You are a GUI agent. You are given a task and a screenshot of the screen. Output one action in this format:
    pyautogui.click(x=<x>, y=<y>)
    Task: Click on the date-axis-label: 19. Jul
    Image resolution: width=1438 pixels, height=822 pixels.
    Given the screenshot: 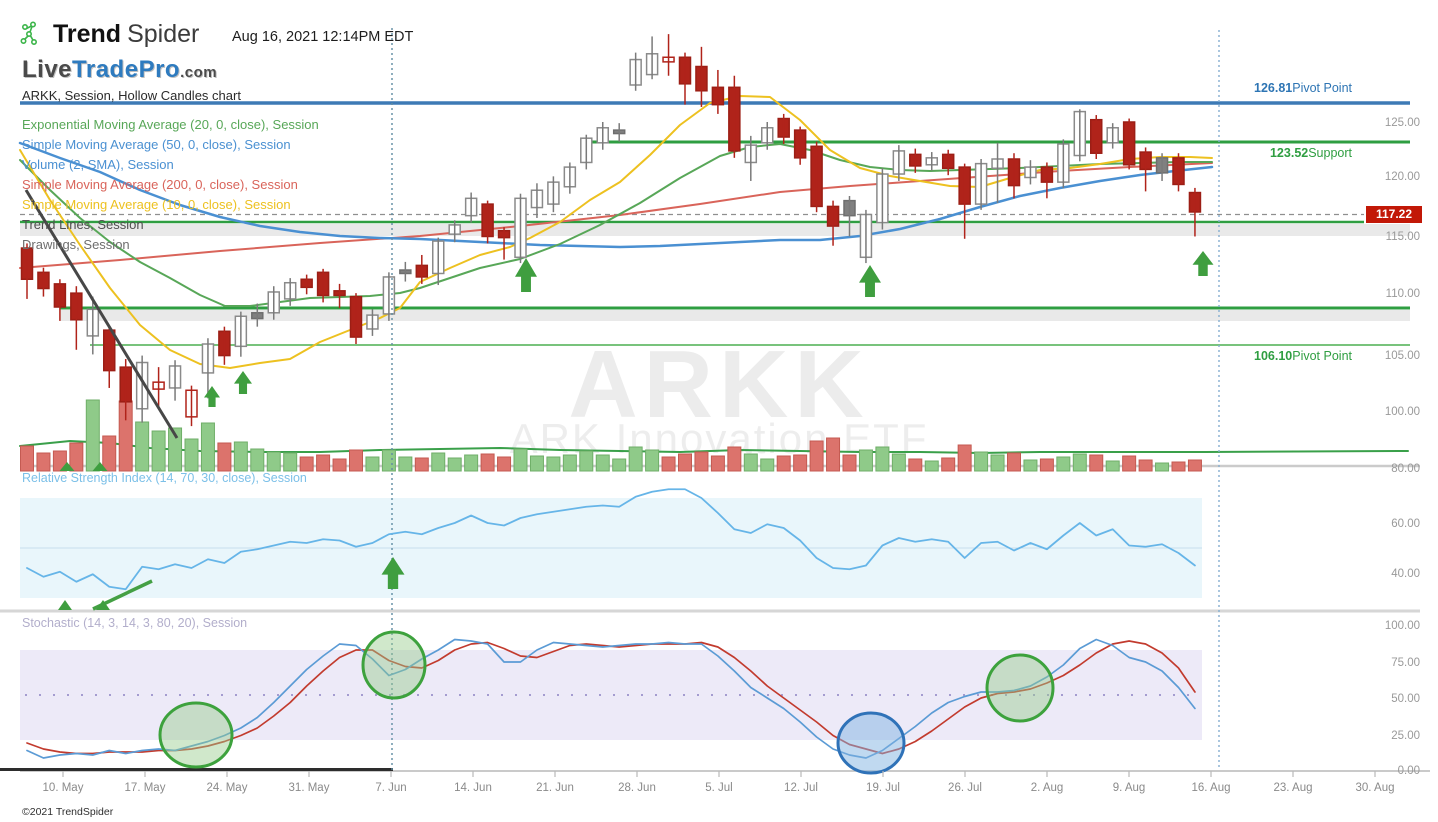 What is the action you would take?
    pyautogui.click(x=883, y=788)
    